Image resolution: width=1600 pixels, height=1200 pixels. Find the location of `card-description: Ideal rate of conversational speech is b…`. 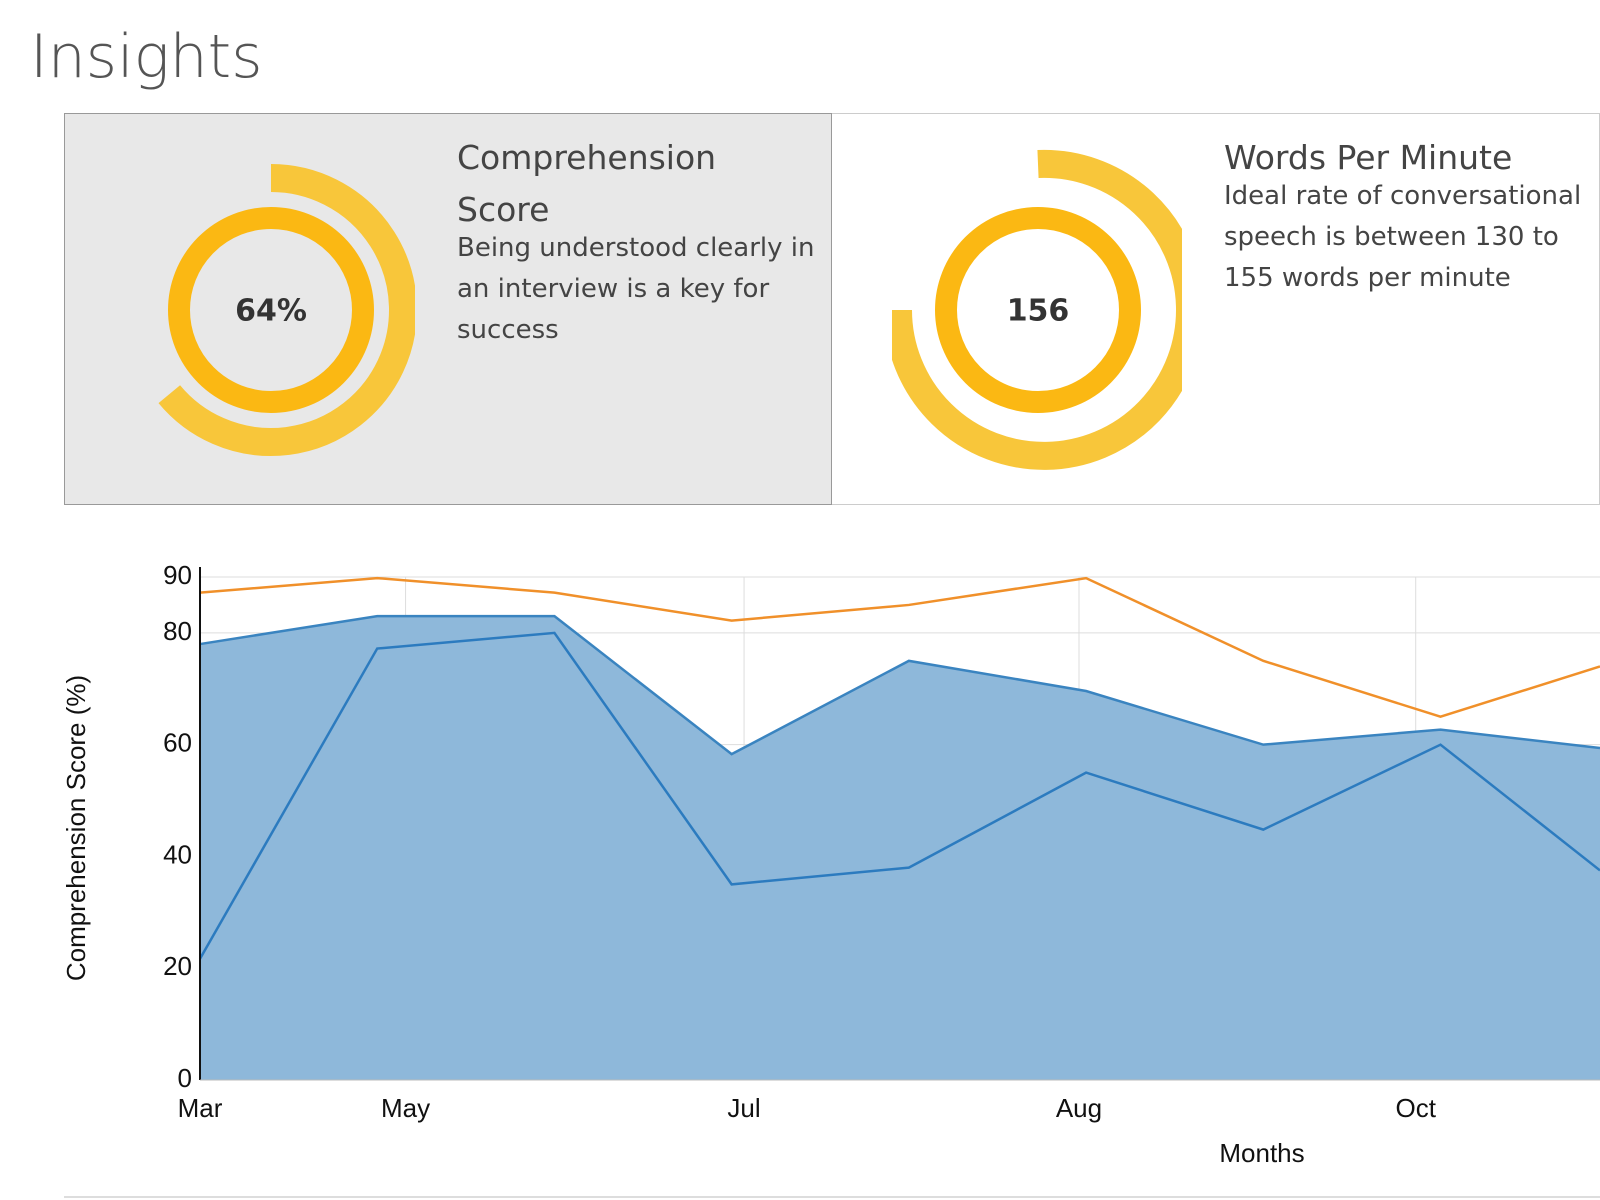

card-description: Ideal rate of conversational speech is b… is located at coordinates (1403, 237).